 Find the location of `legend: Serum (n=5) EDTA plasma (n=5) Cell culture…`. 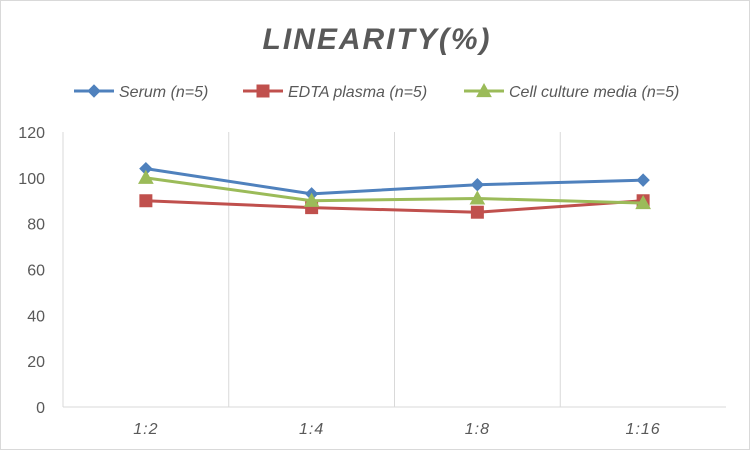

legend: Serum (n=5) EDTA plasma (n=5) Cell culture… is located at coordinates (376, 91).